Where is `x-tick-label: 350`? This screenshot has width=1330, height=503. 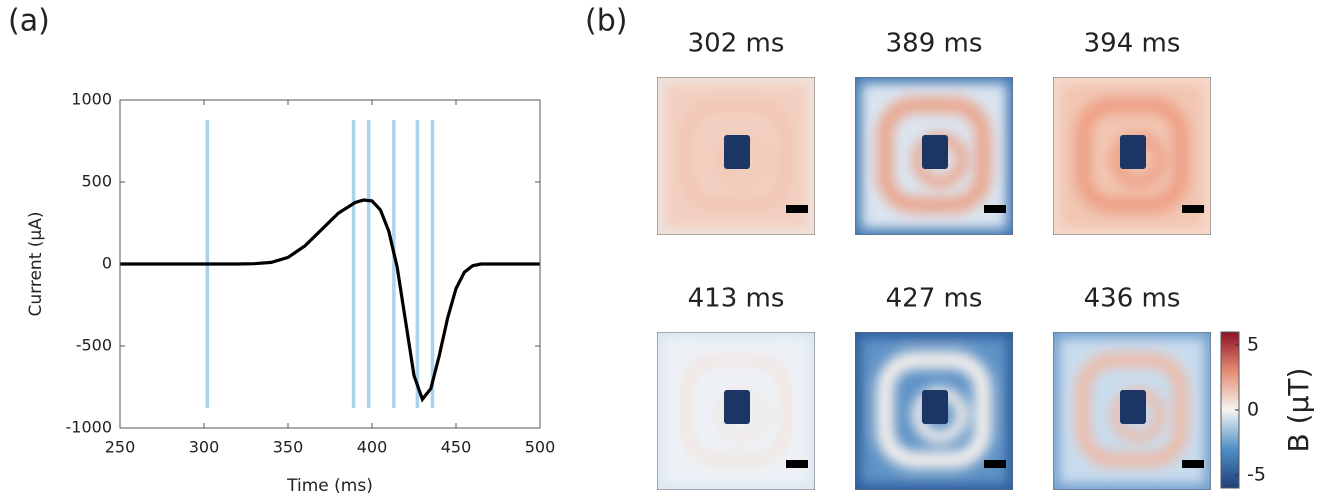 x-tick-label: 350 is located at coordinates (288, 447).